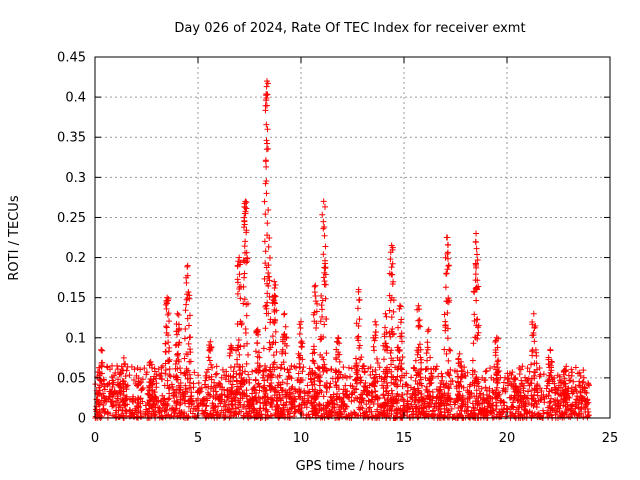  What do you see at coordinates (71, 378) in the screenshot?
I see `y-tick-label: 0.05` at bounding box center [71, 378].